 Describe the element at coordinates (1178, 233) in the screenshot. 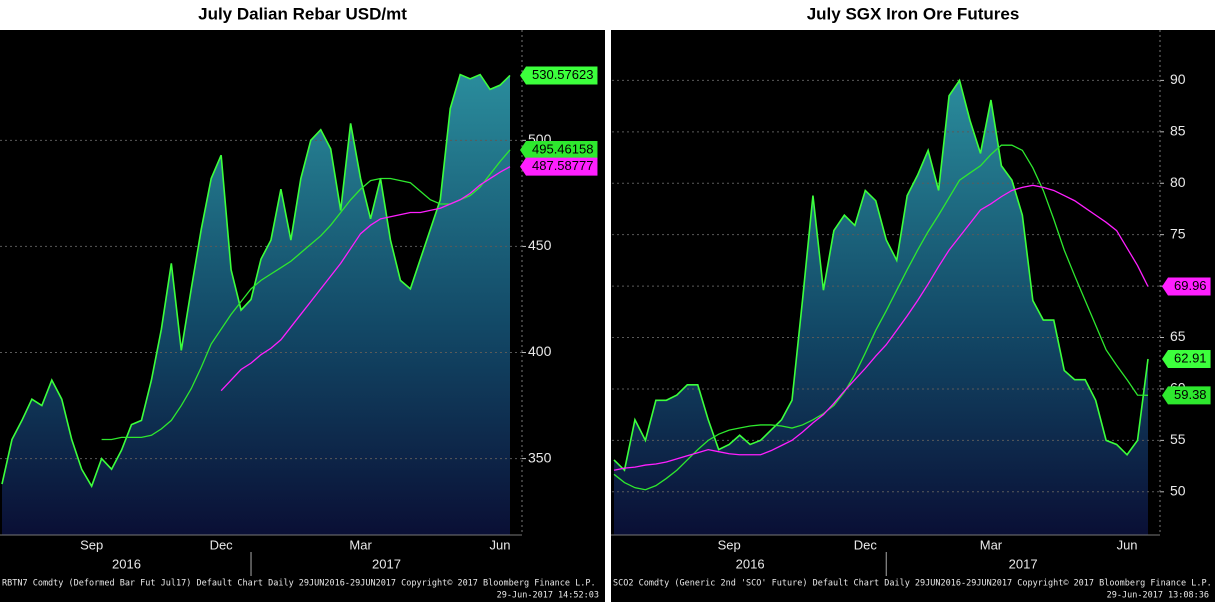

I see `y-tick-label: 75` at that location.